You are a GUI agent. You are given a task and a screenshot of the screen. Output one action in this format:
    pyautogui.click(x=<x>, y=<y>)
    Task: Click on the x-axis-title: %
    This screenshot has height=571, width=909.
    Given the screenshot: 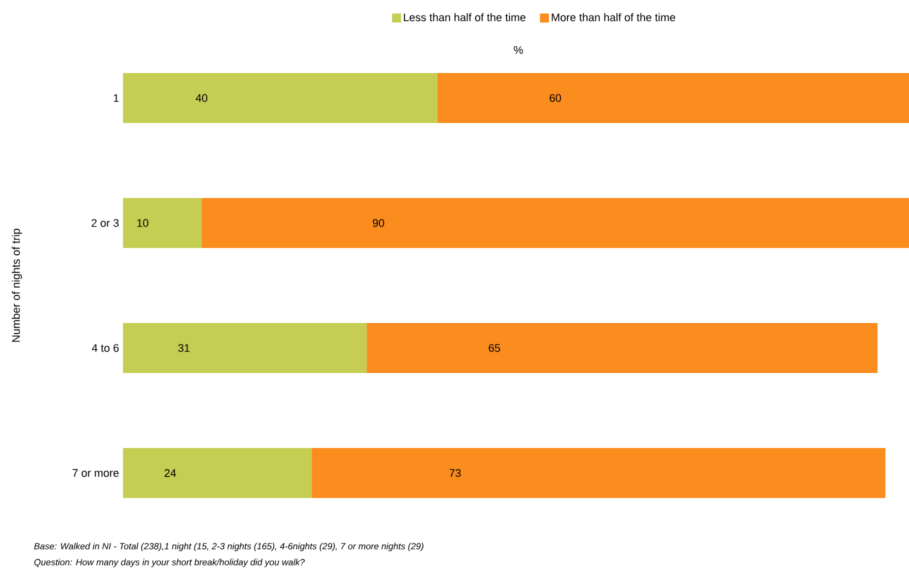 What is the action you would take?
    pyautogui.click(x=518, y=50)
    